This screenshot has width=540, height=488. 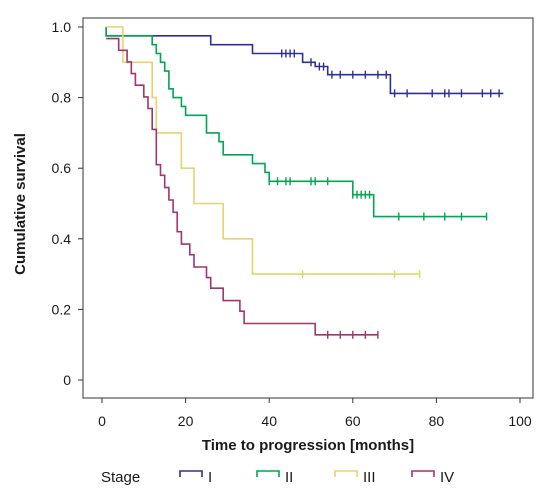 I want to click on legend-swatch-stage-i, so click(x=191, y=473).